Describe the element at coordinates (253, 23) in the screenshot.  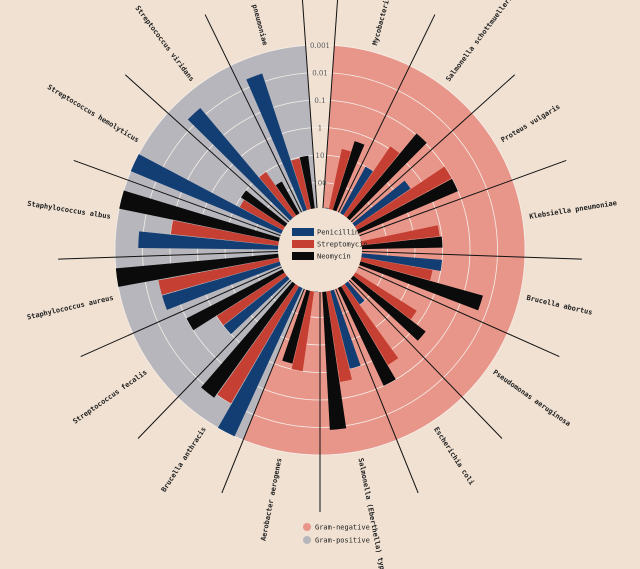
I see `bacteria-label: Diplococcus pneumoniae` at that location.